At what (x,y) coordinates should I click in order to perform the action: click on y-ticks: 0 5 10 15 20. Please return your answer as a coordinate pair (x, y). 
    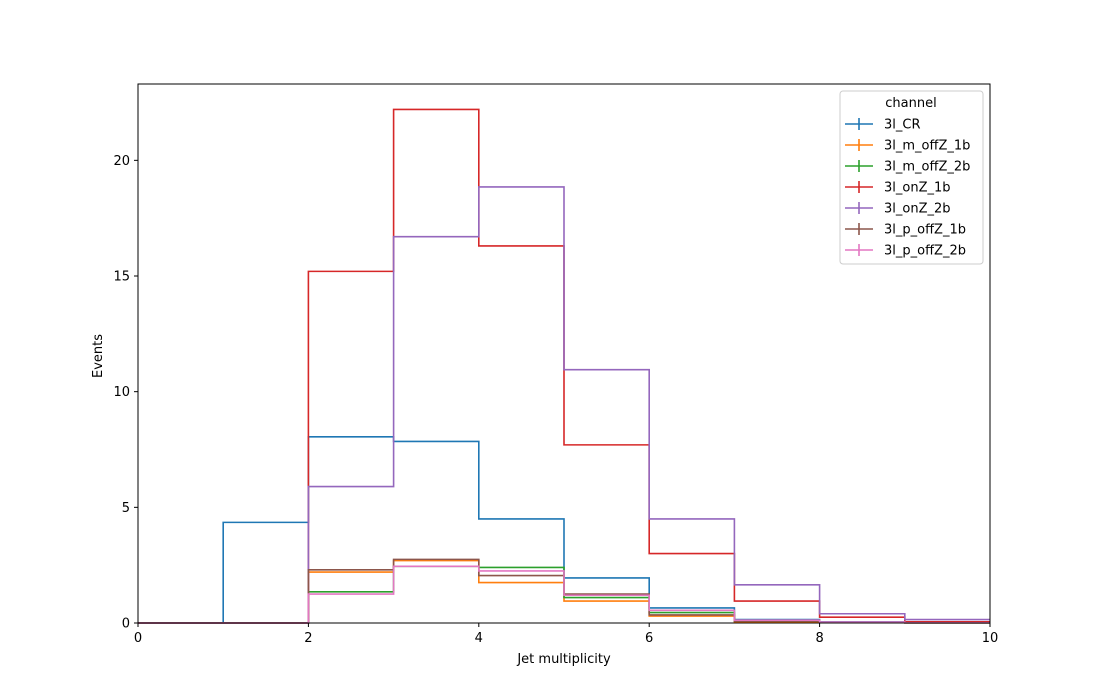
    Looking at the image, I should click on (125, 393).